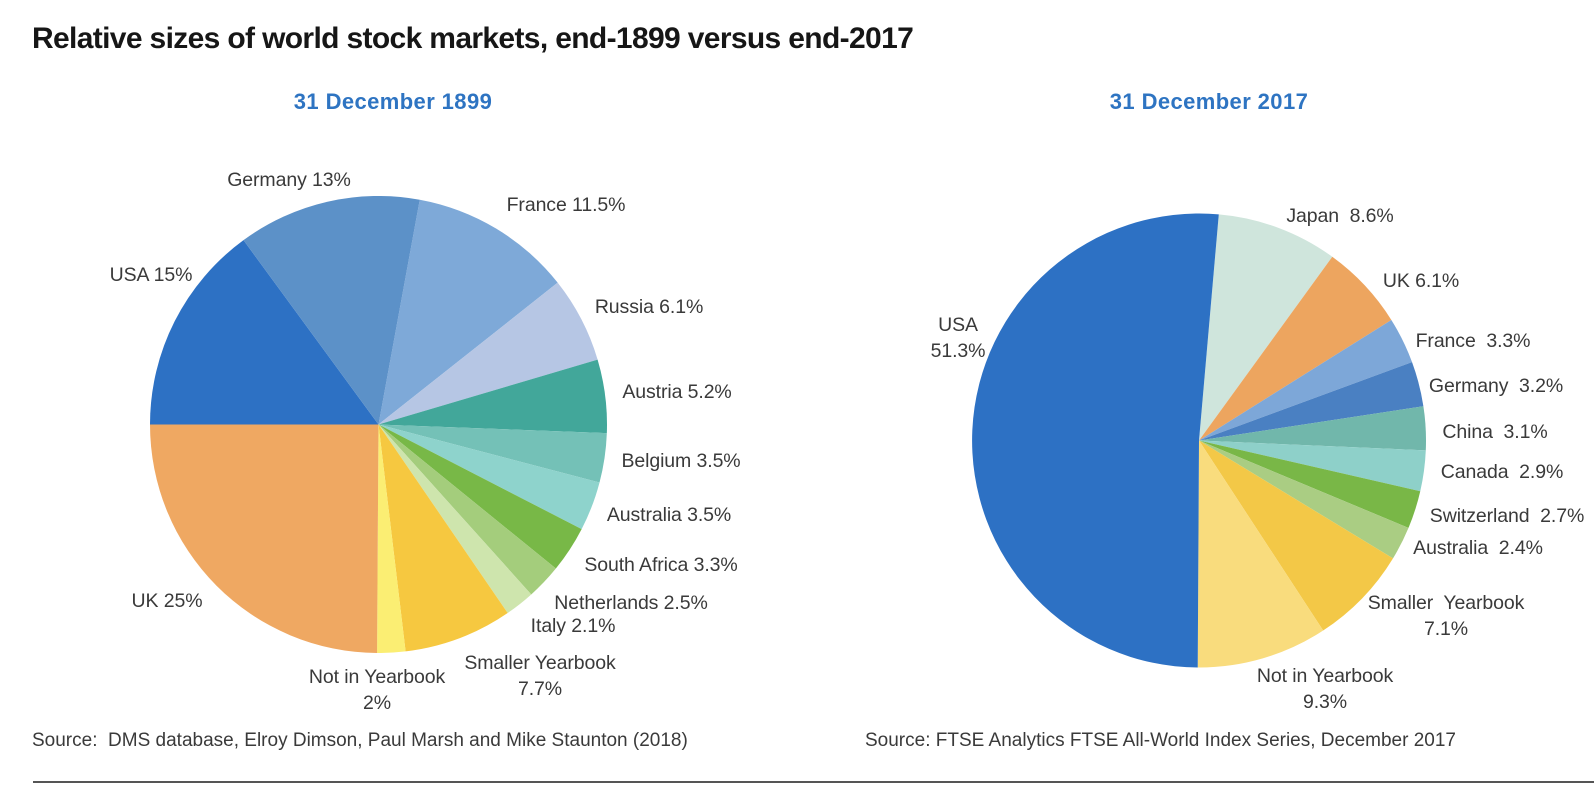  I want to click on pie-2017-slice-not-in-yearbook, so click(1260, 554).